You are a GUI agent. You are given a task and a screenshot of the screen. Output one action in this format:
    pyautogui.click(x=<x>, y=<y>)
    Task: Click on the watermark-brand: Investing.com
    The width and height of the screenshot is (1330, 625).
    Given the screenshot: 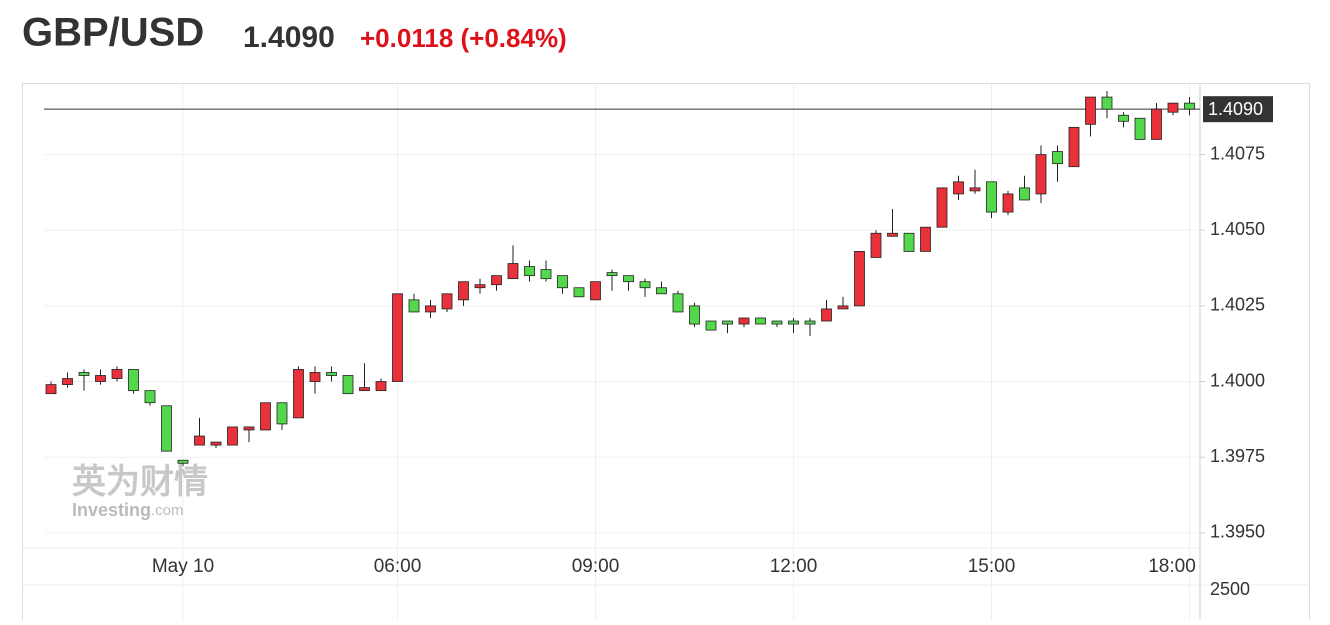 What is the action you would take?
    pyautogui.click(x=128, y=510)
    